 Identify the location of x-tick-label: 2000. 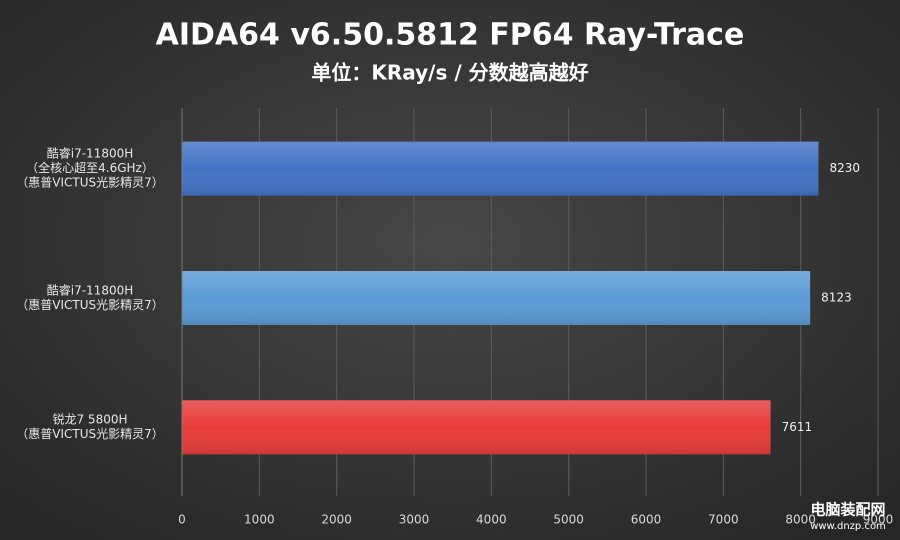
(336, 520).